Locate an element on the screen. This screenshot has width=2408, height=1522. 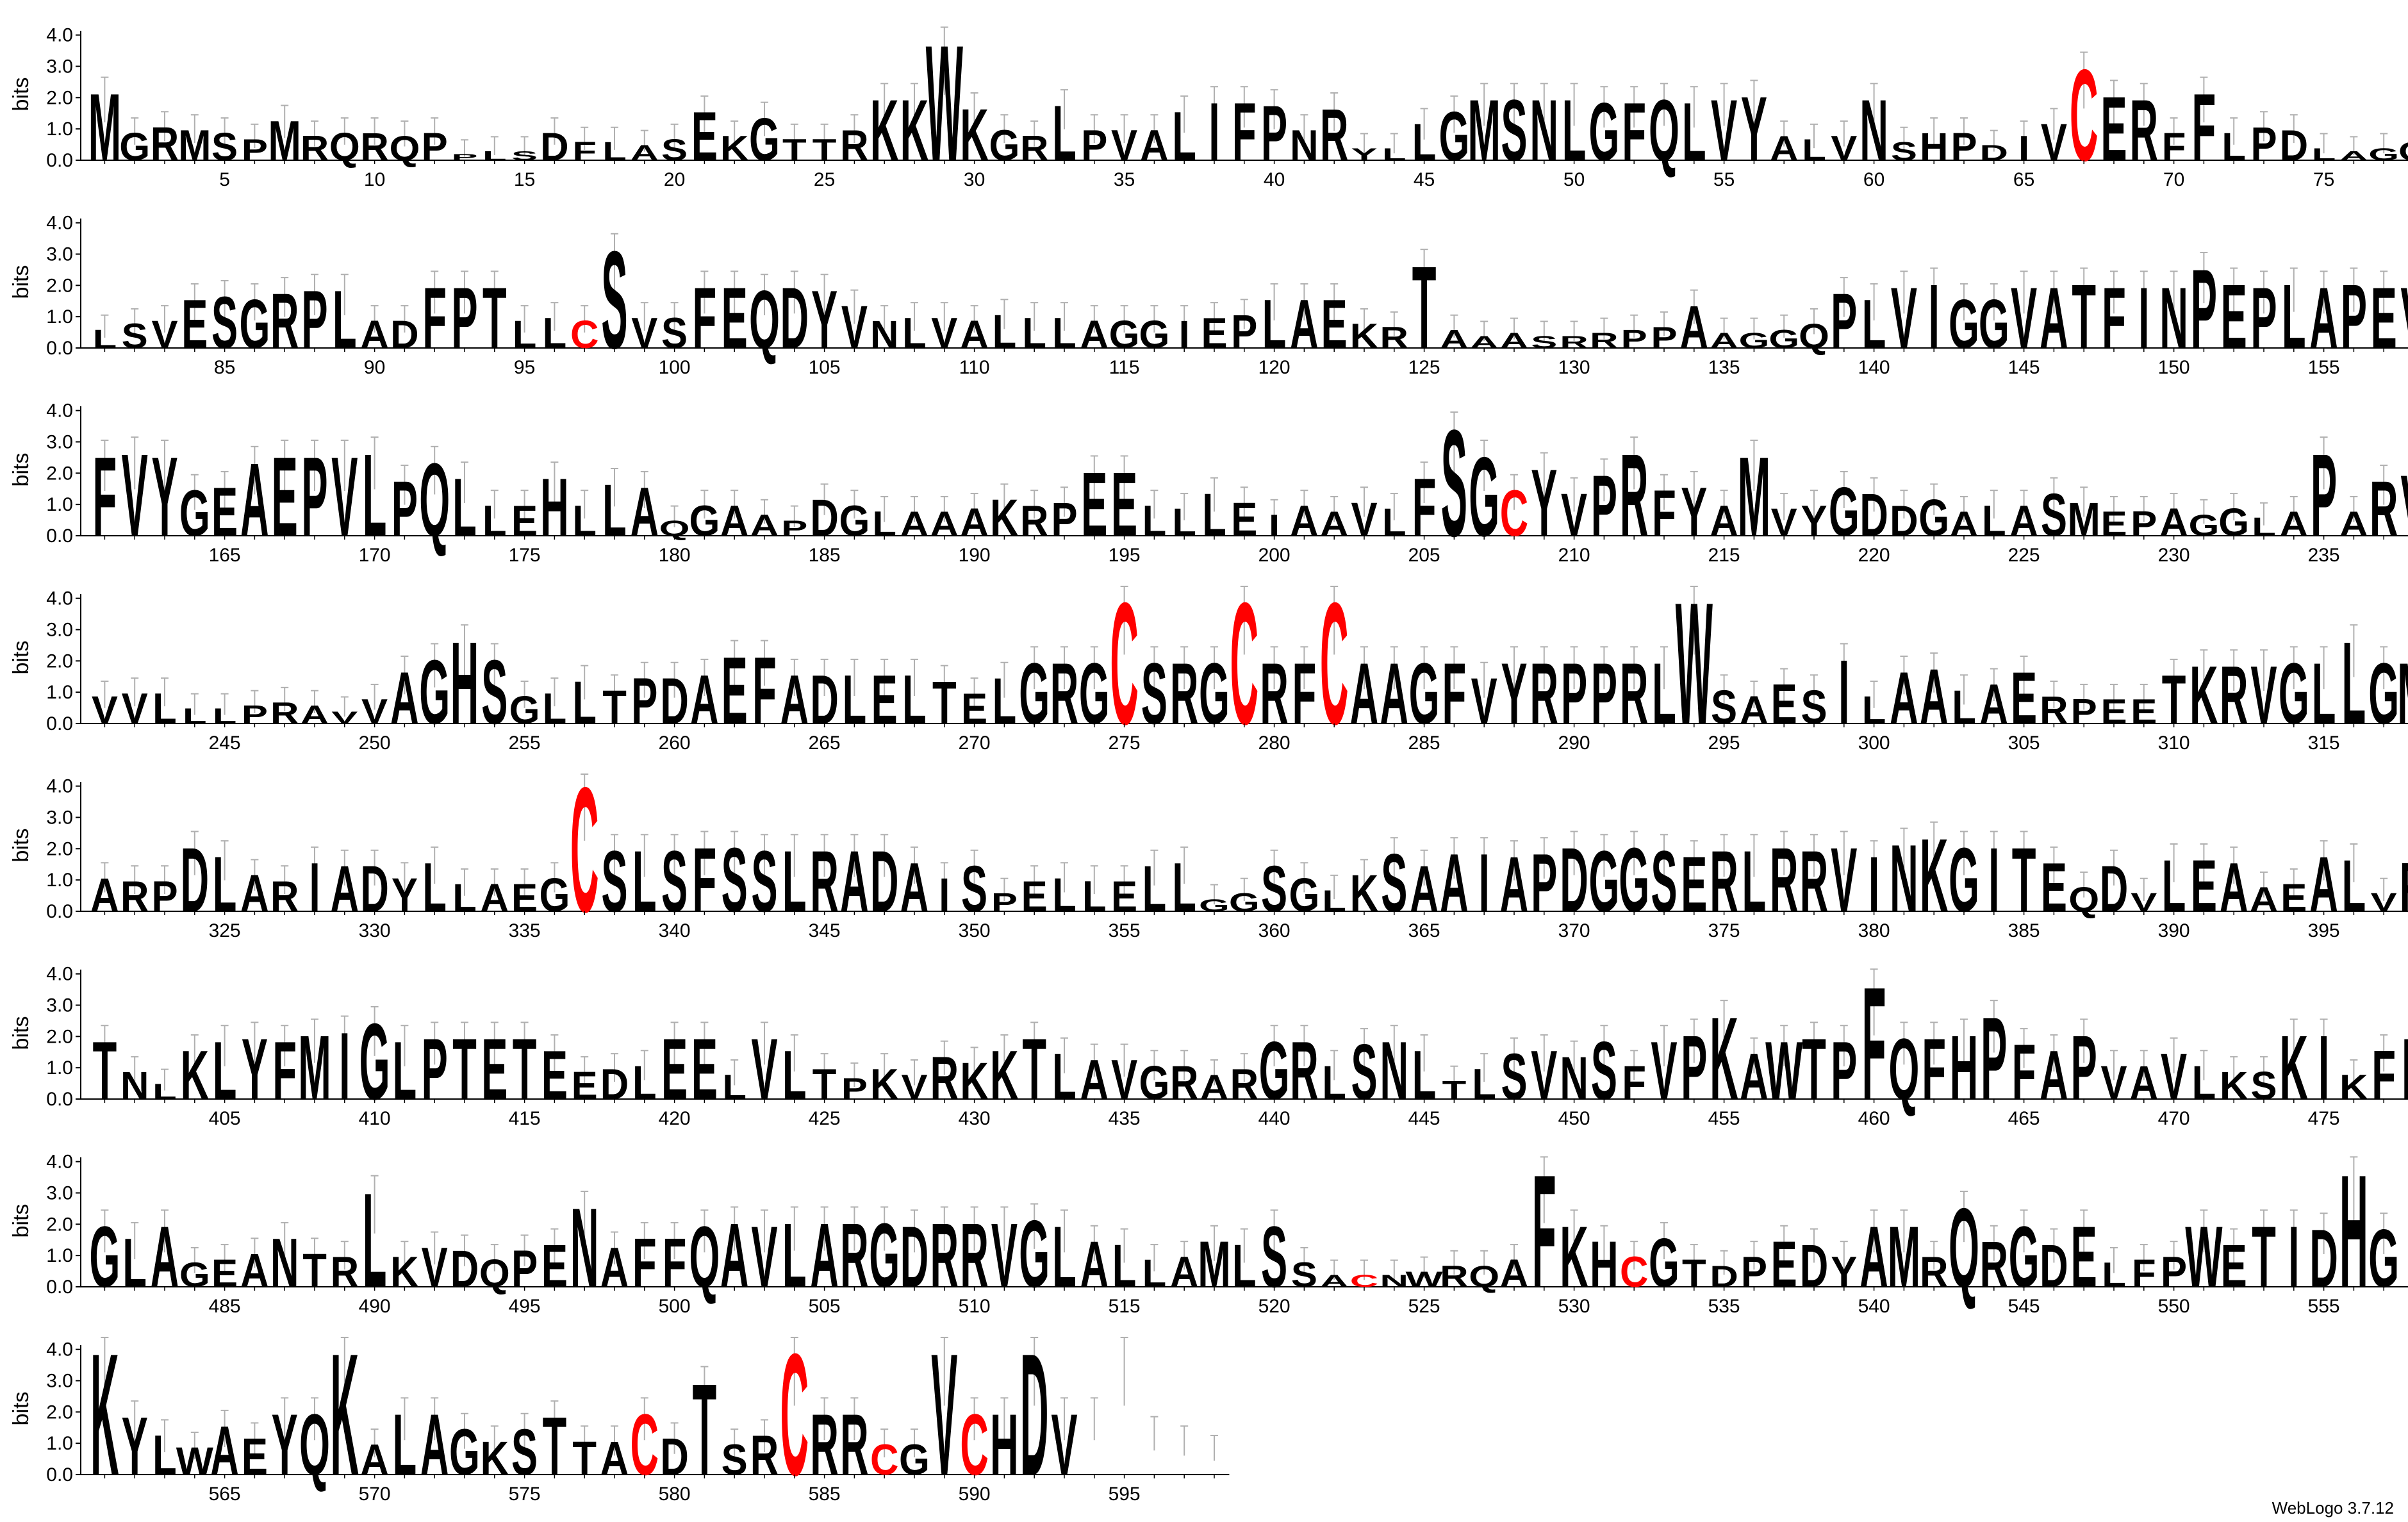
residue-letter: D is located at coordinates (195, 880).